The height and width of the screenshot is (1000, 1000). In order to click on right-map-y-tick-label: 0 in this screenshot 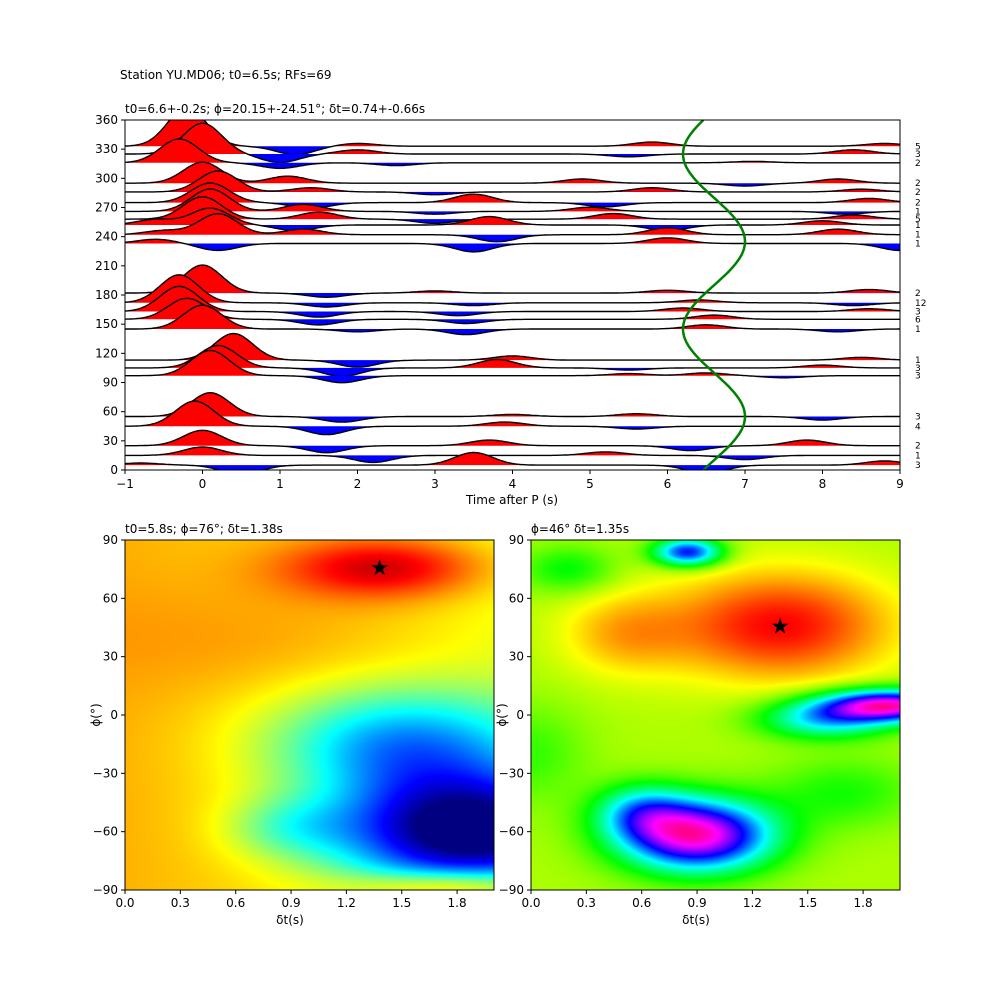, I will do `click(520, 715)`.